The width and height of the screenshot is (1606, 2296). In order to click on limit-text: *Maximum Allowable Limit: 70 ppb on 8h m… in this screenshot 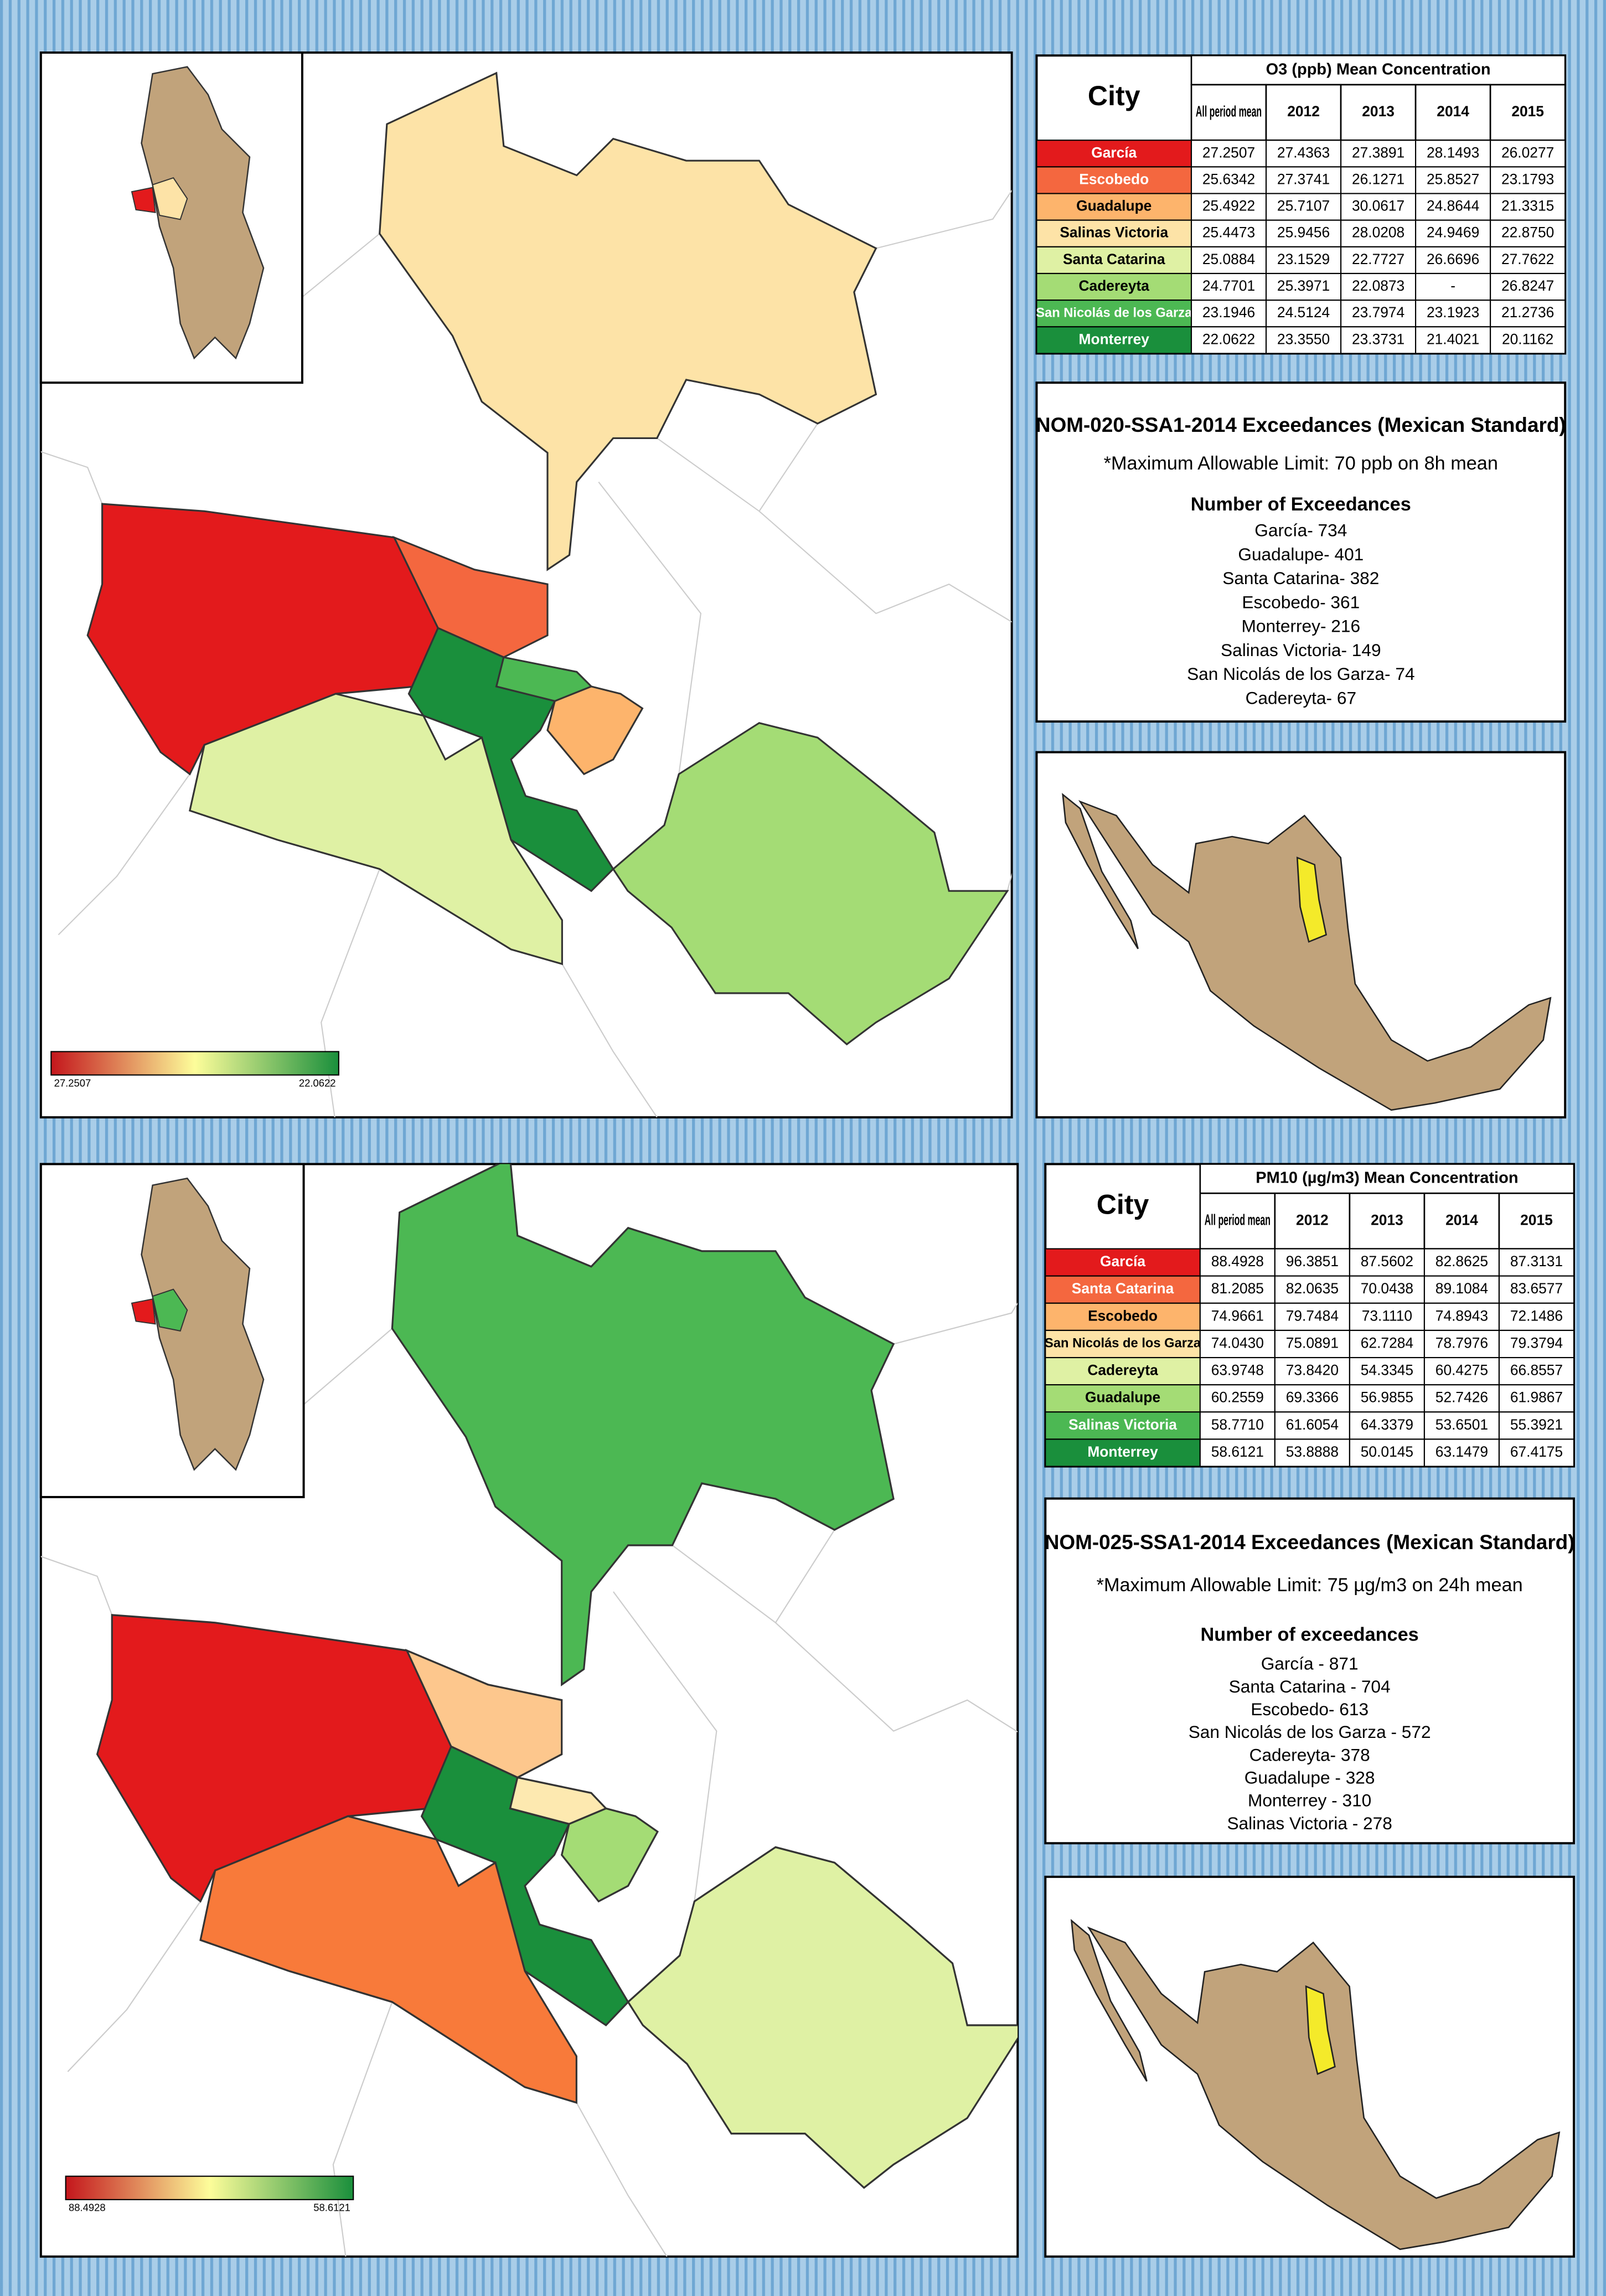, I will do `click(1301, 463)`.